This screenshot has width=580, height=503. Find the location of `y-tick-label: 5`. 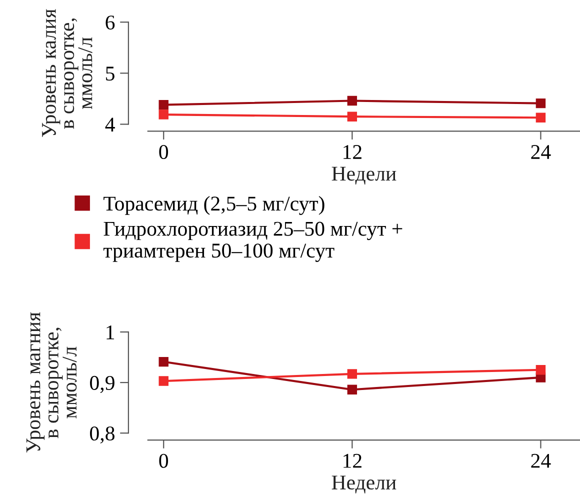

y-tick-label: 5 is located at coordinates (110, 73).